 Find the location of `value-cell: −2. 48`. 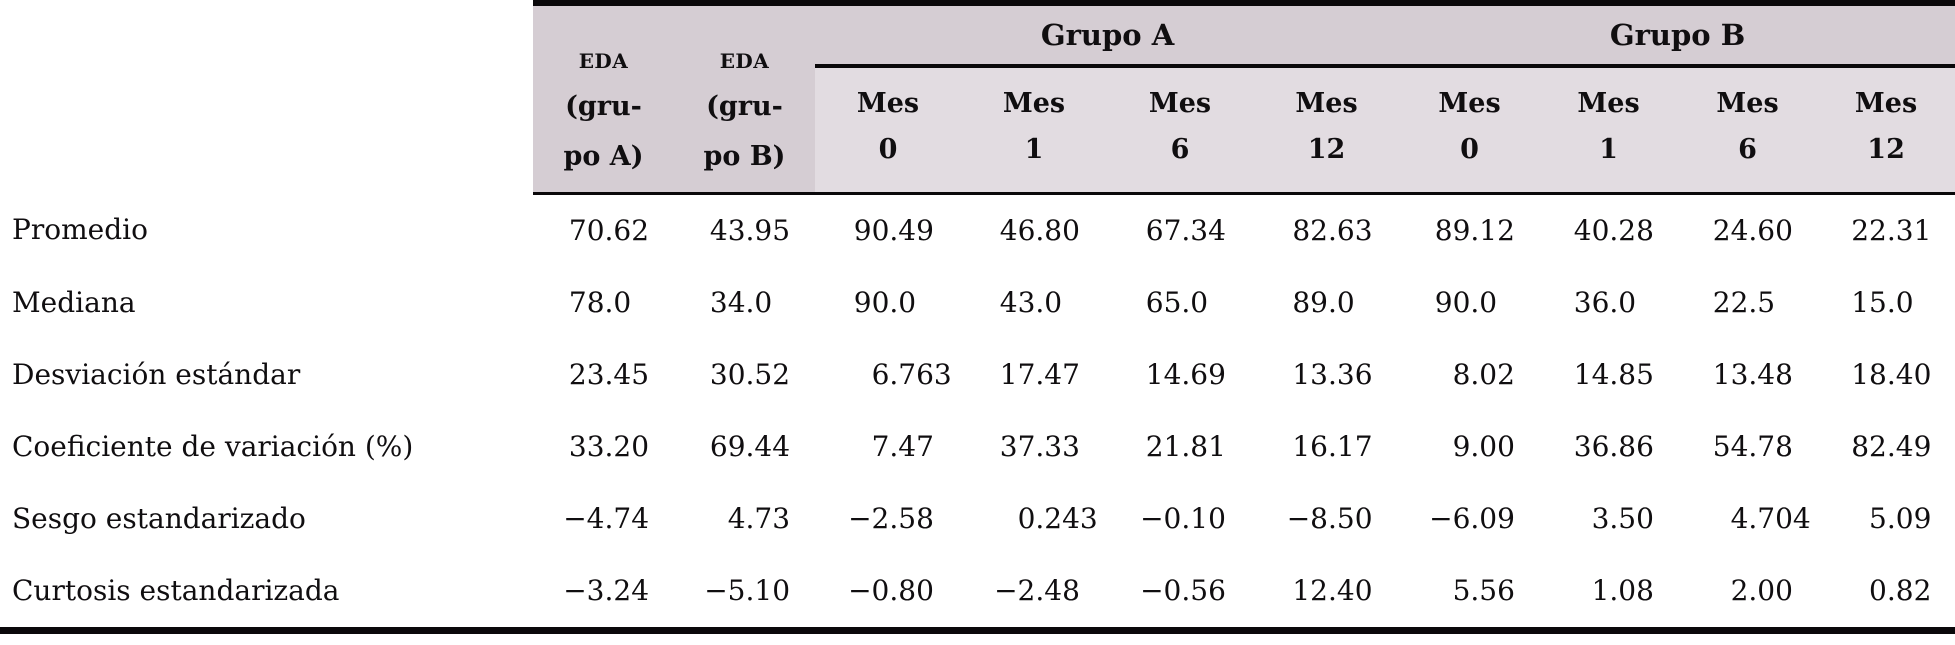

value-cell: −2. 48 is located at coordinates (1034, 594).